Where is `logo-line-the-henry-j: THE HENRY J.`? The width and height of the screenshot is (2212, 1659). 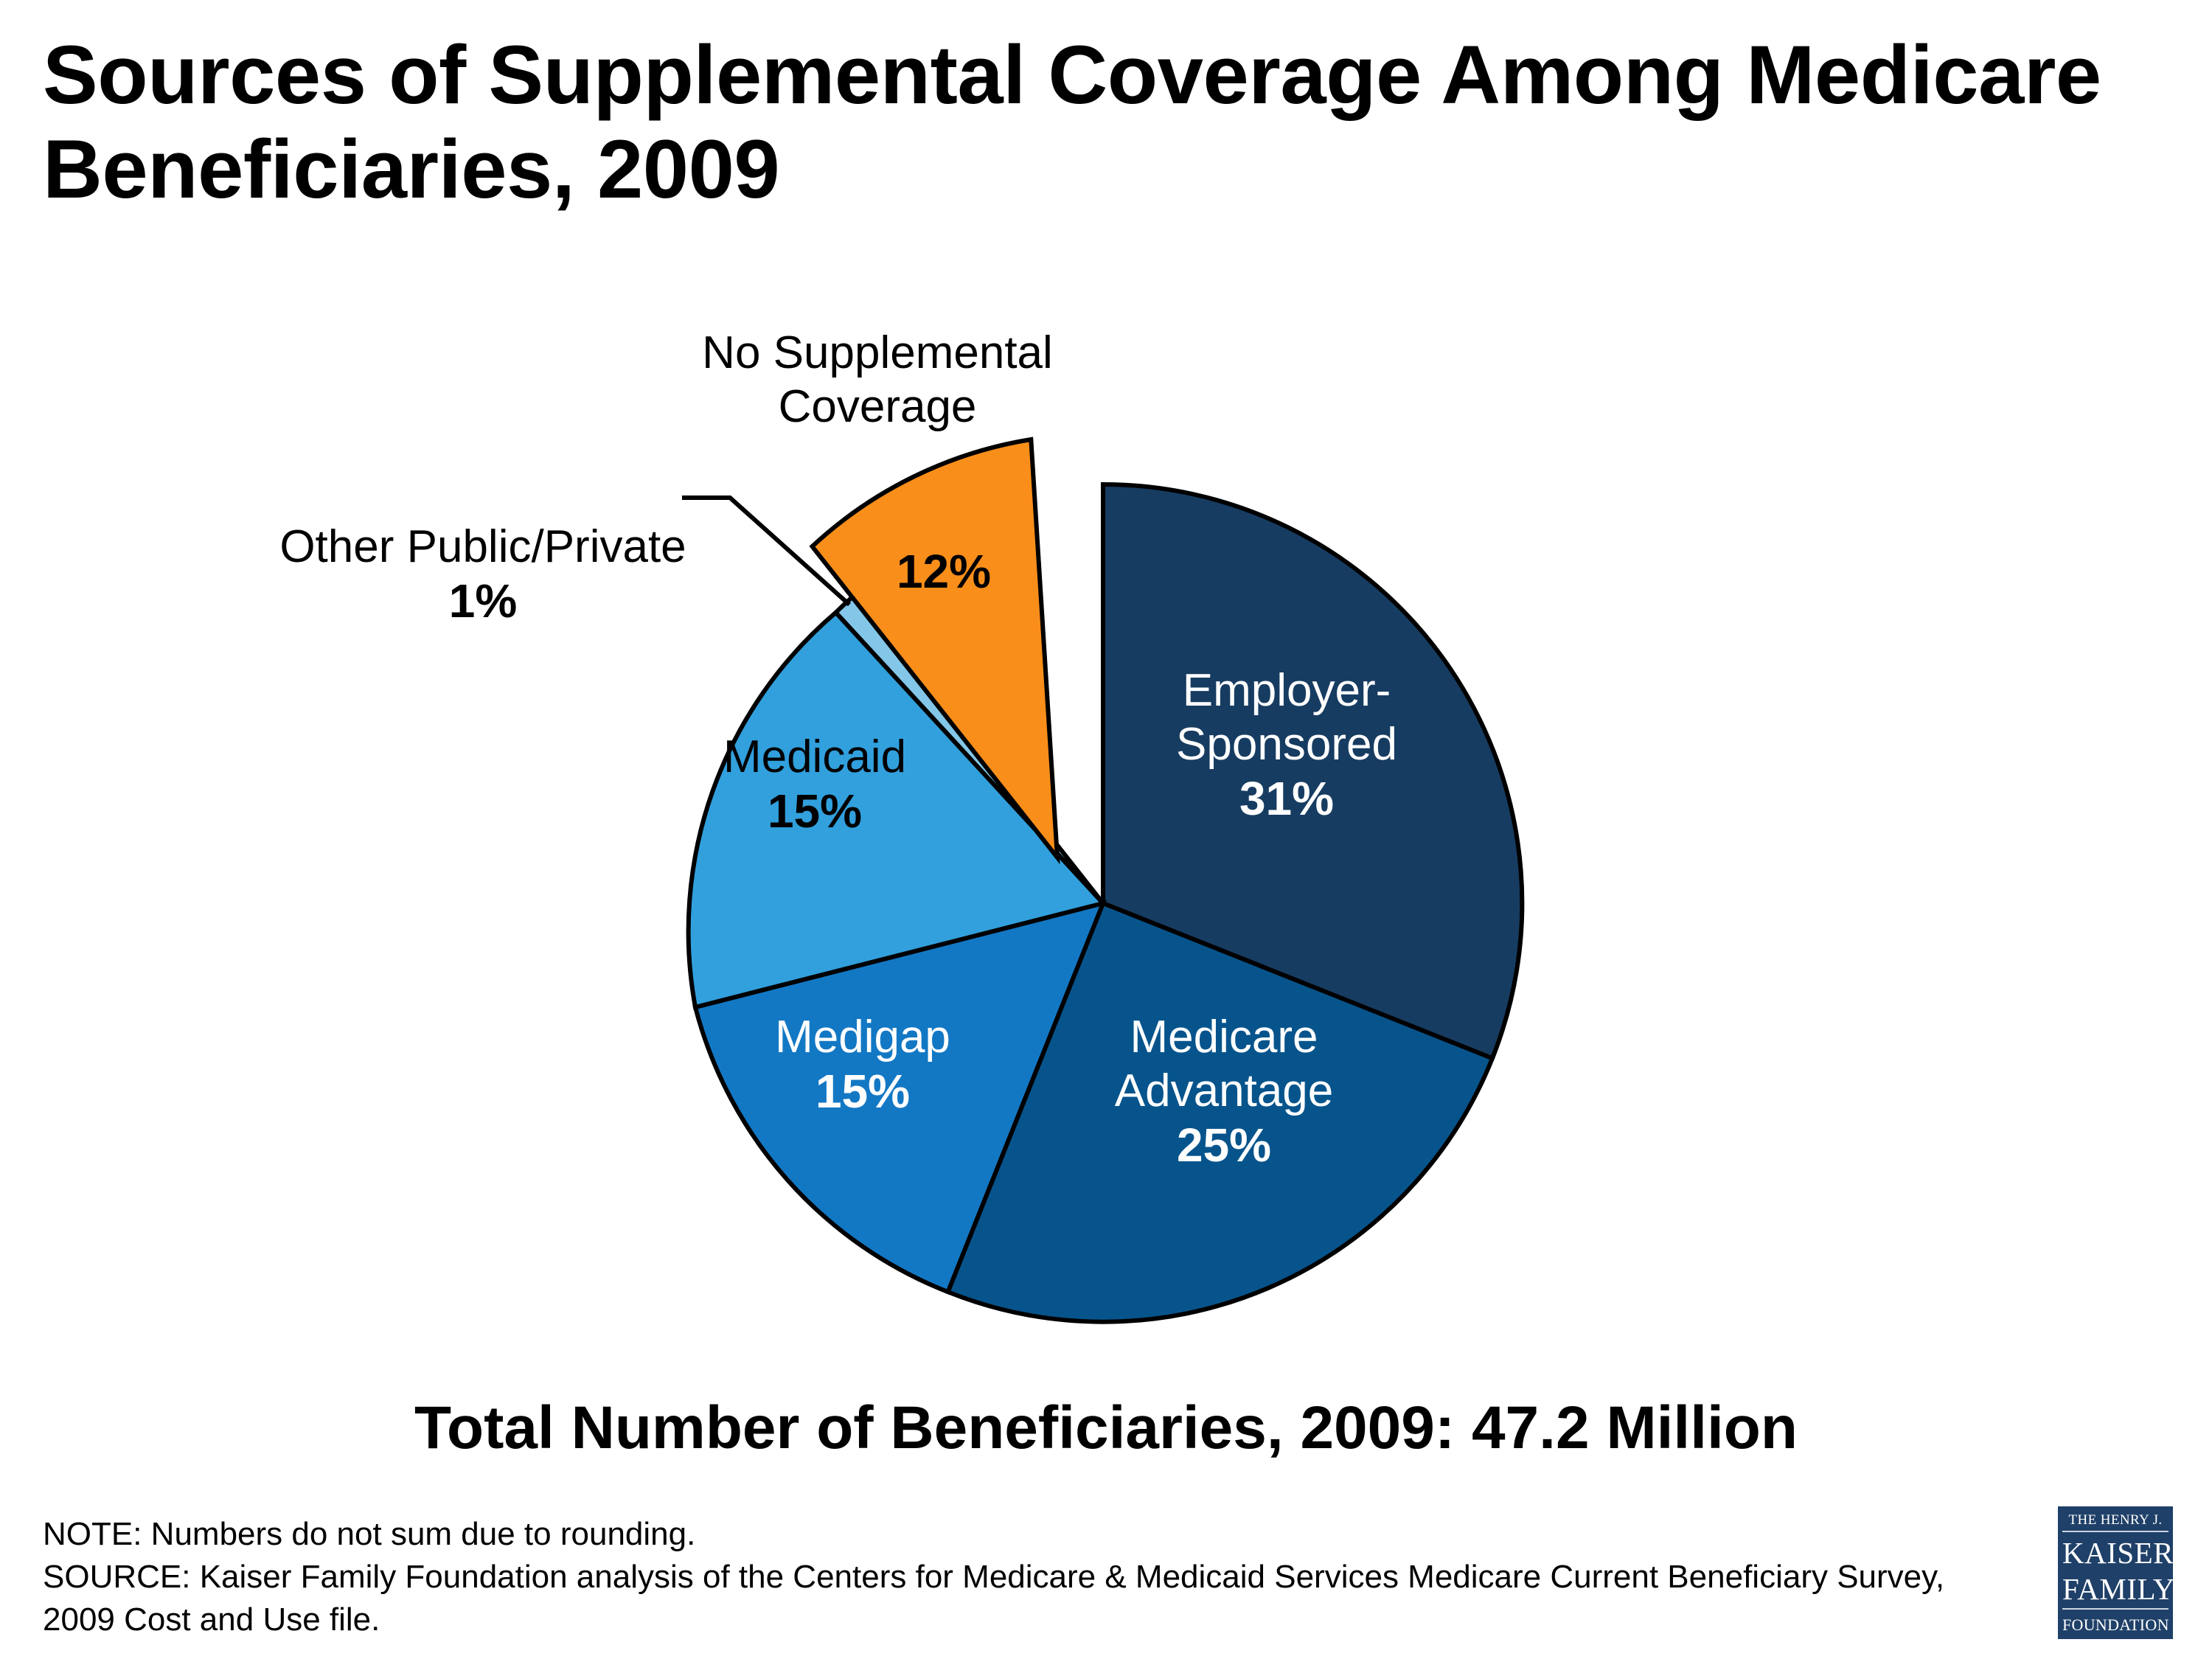 logo-line-the-henry-j: THE HENRY J. is located at coordinates (2115, 1522).